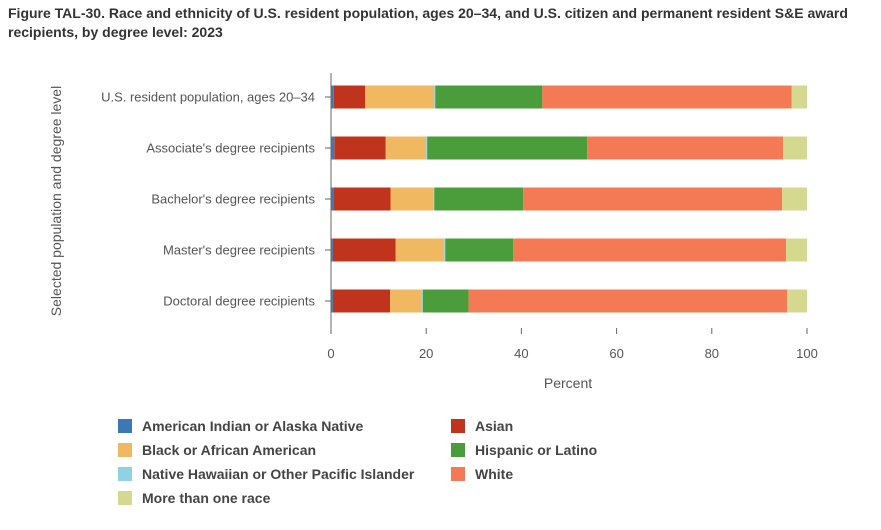  I want to click on legend-item: American Indian or Alaska Native, so click(240, 426).